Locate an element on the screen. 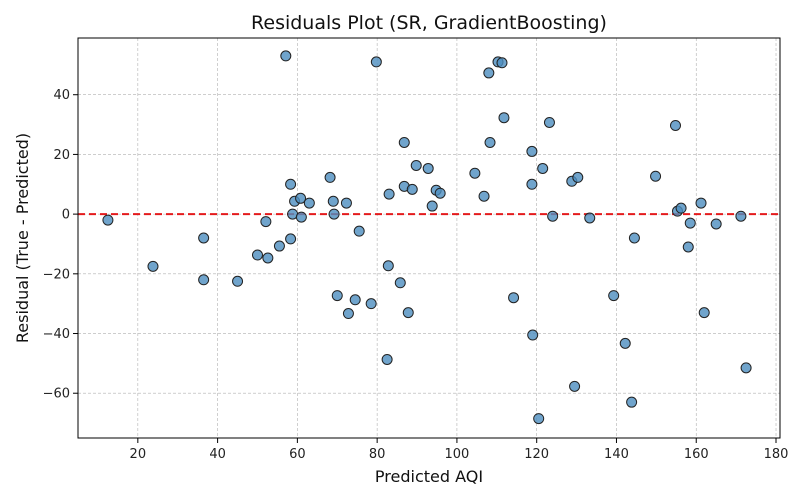 This screenshot has height=500, width=800. x-tick-label: 180 is located at coordinates (776, 454).